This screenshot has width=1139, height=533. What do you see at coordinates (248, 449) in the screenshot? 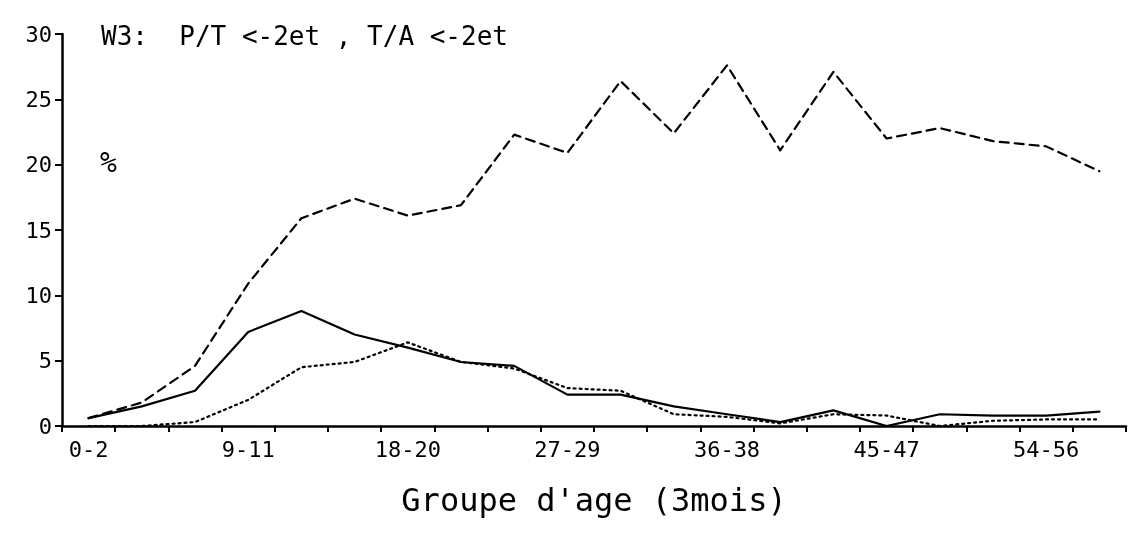
I see `x-tick-label: 9-11` at bounding box center [248, 449].